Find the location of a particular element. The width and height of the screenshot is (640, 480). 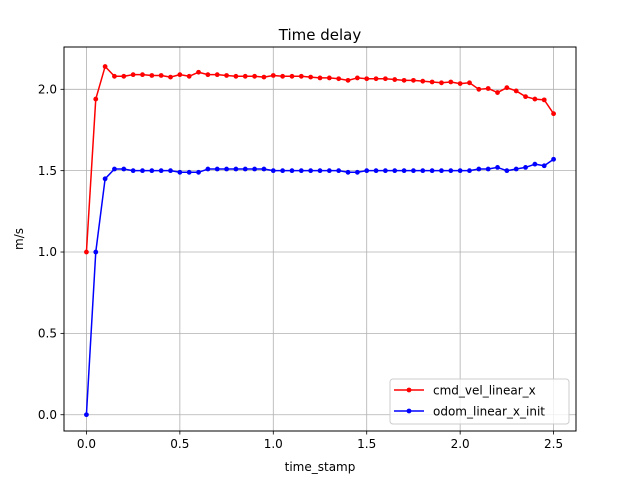

x-tick-label: 2.5 is located at coordinates (553, 444).